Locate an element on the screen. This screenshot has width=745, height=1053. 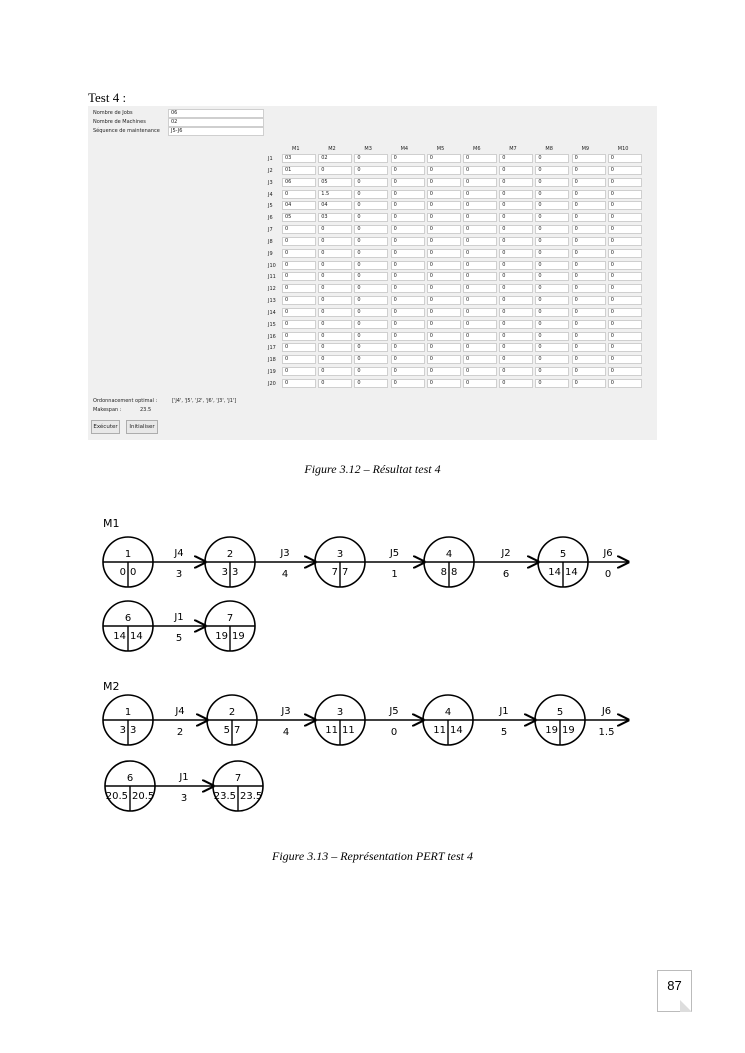
cell-input: 06 is located at coordinates (299, 182).